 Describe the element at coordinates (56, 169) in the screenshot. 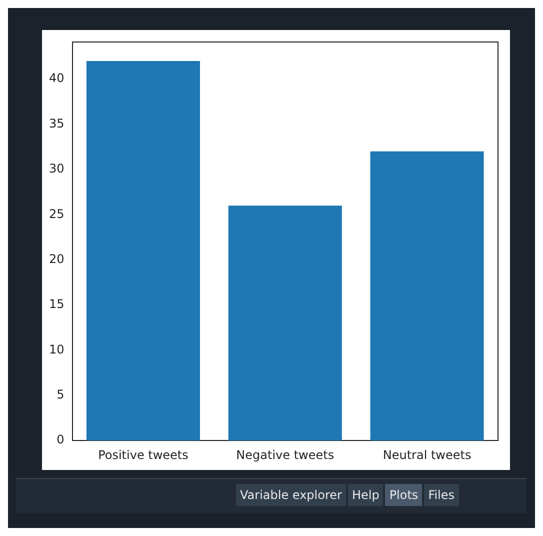

I see `y-tick-label: 30` at that location.